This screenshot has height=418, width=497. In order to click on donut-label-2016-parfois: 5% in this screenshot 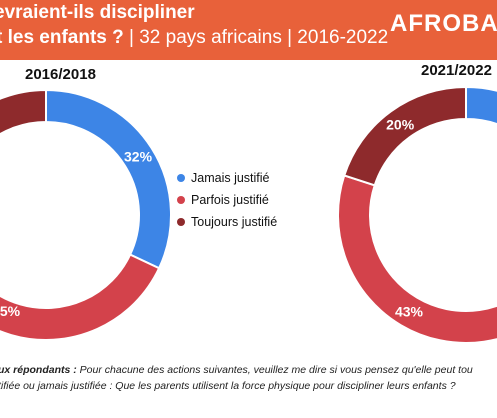, I will do `click(10, 311)`.